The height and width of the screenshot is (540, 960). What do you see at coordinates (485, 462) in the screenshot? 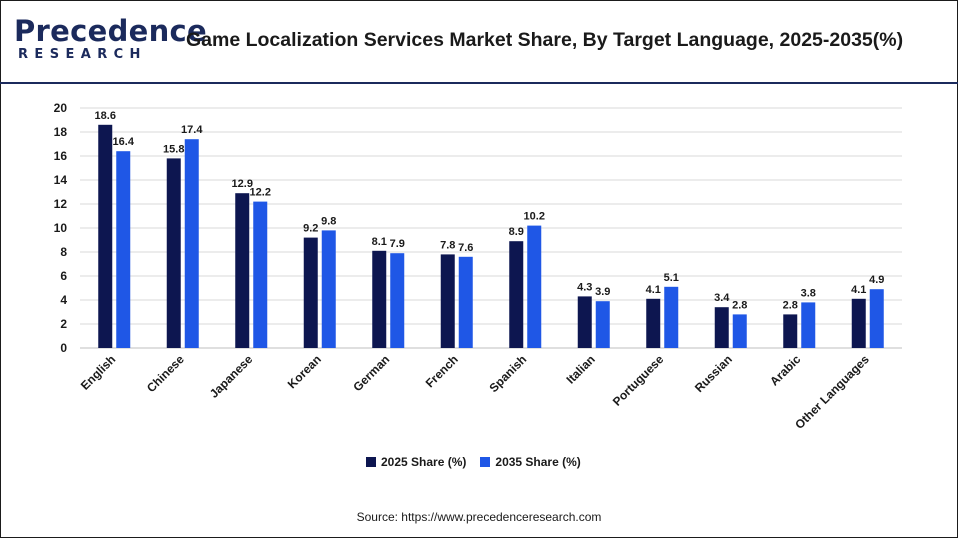
I see `legend-swatch-2035` at bounding box center [485, 462].